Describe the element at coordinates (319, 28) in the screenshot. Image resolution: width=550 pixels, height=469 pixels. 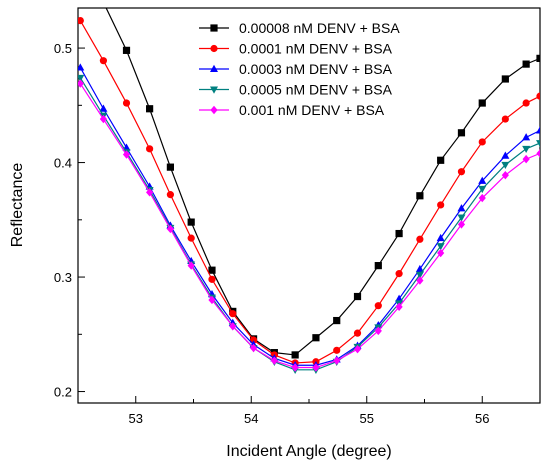
I see `legend-label: 0.00008 nM DENV + BSA` at that location.